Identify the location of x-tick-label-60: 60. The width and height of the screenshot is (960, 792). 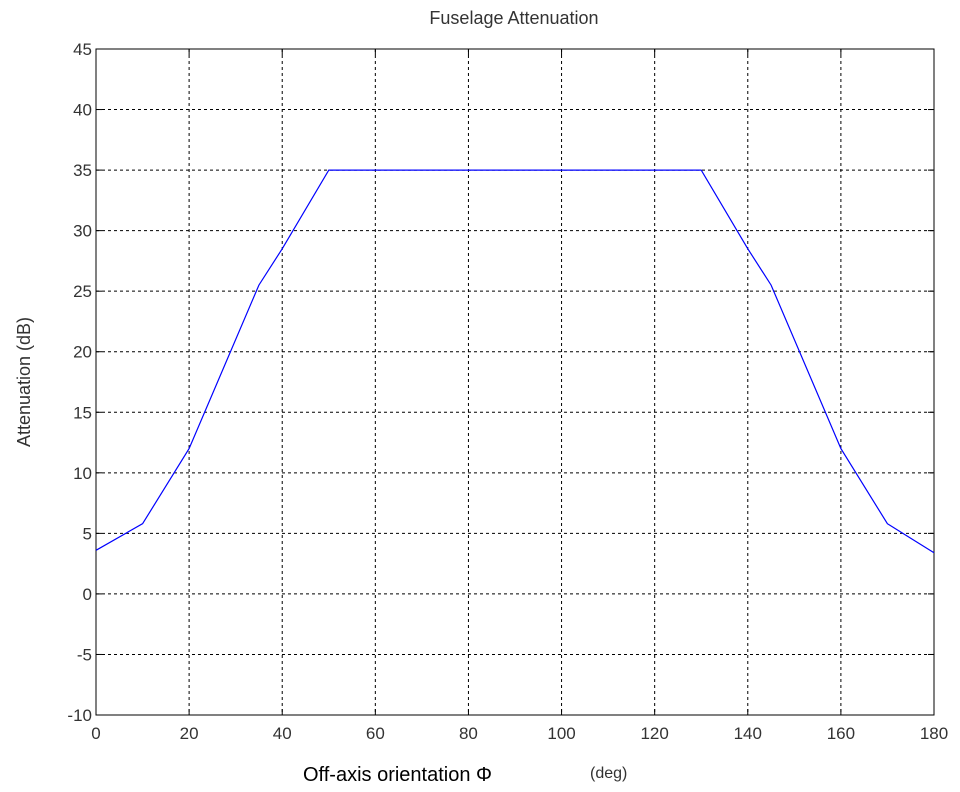
(375, 733).